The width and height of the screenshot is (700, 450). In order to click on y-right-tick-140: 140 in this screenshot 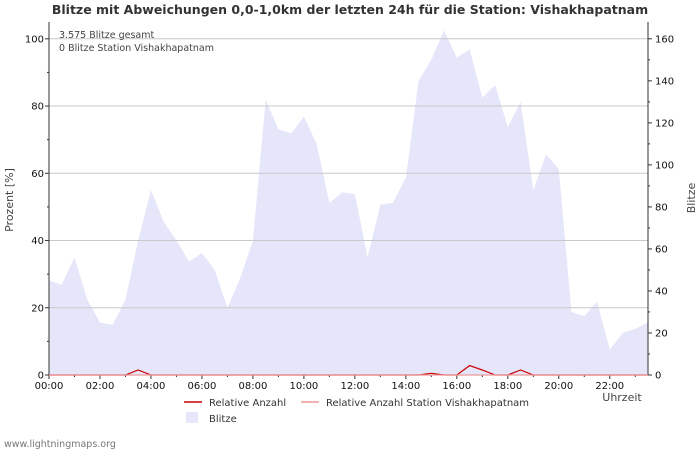, I will do `click(664, 81)`.